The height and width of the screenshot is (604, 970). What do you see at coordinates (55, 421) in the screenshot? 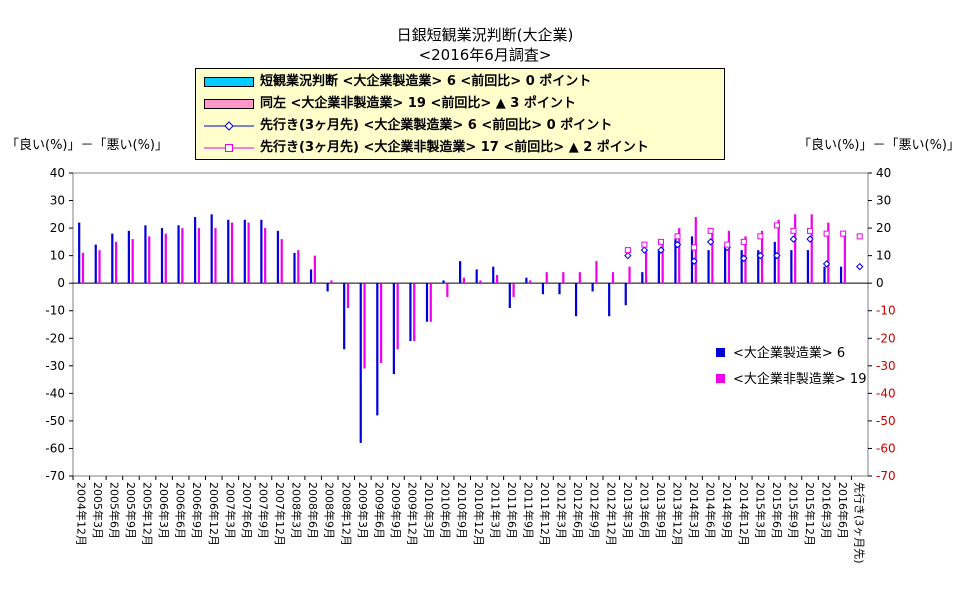
I see `left-tick-label: -50` at bounding box center [55, 421].